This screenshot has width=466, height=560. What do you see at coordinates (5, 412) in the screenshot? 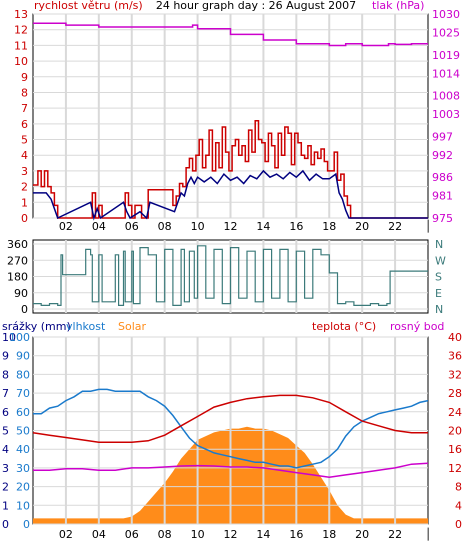
I see `rain-tick-label: 6` at bounding box center [5, 412].